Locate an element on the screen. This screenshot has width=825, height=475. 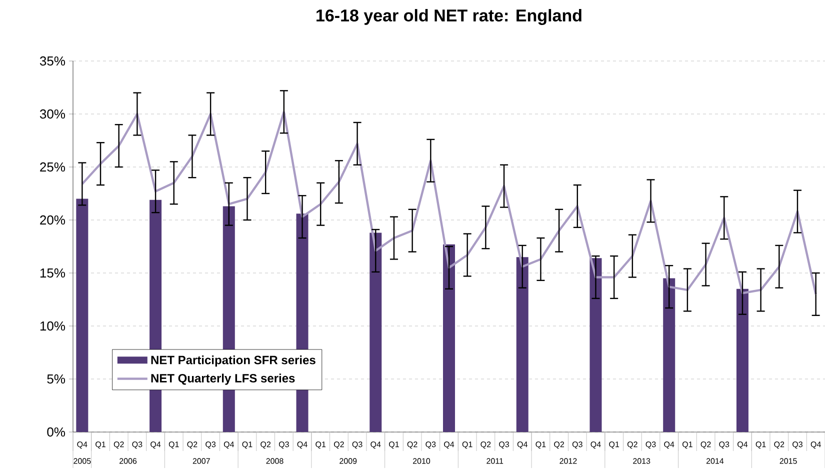
y-tick-label: 30% is located at coordinates (53, 114).